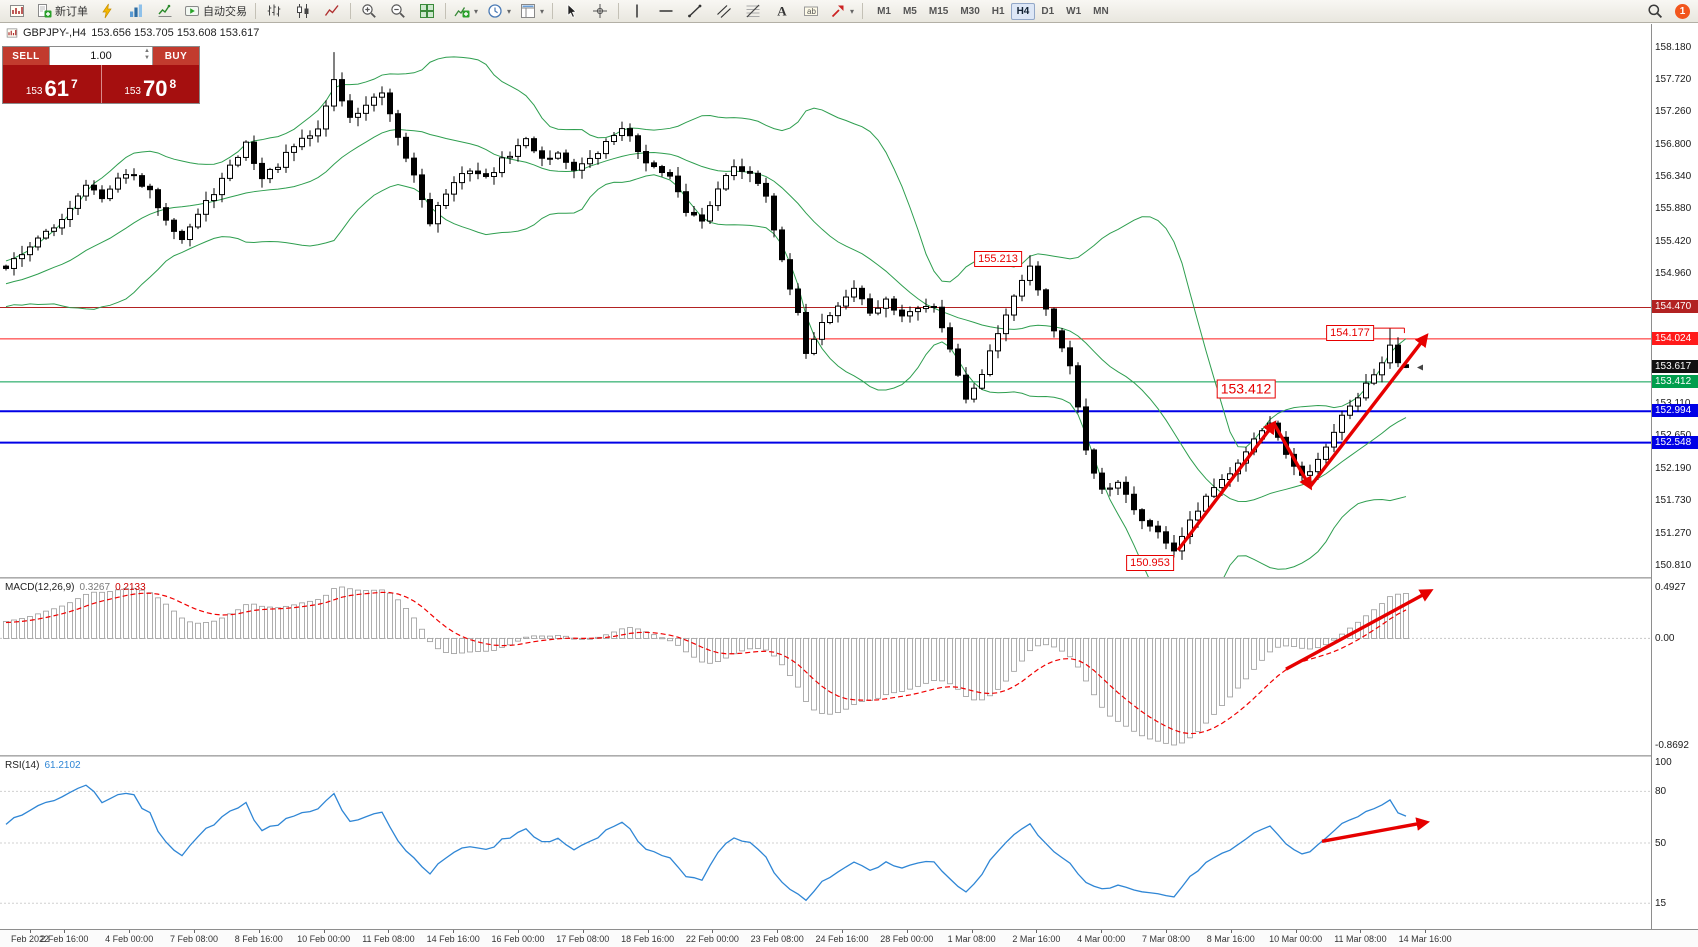 The width and height of the screenshot is (1698, 947). I want to click on toolbar-autotrading-button: 自动交易, so click(215, 11).